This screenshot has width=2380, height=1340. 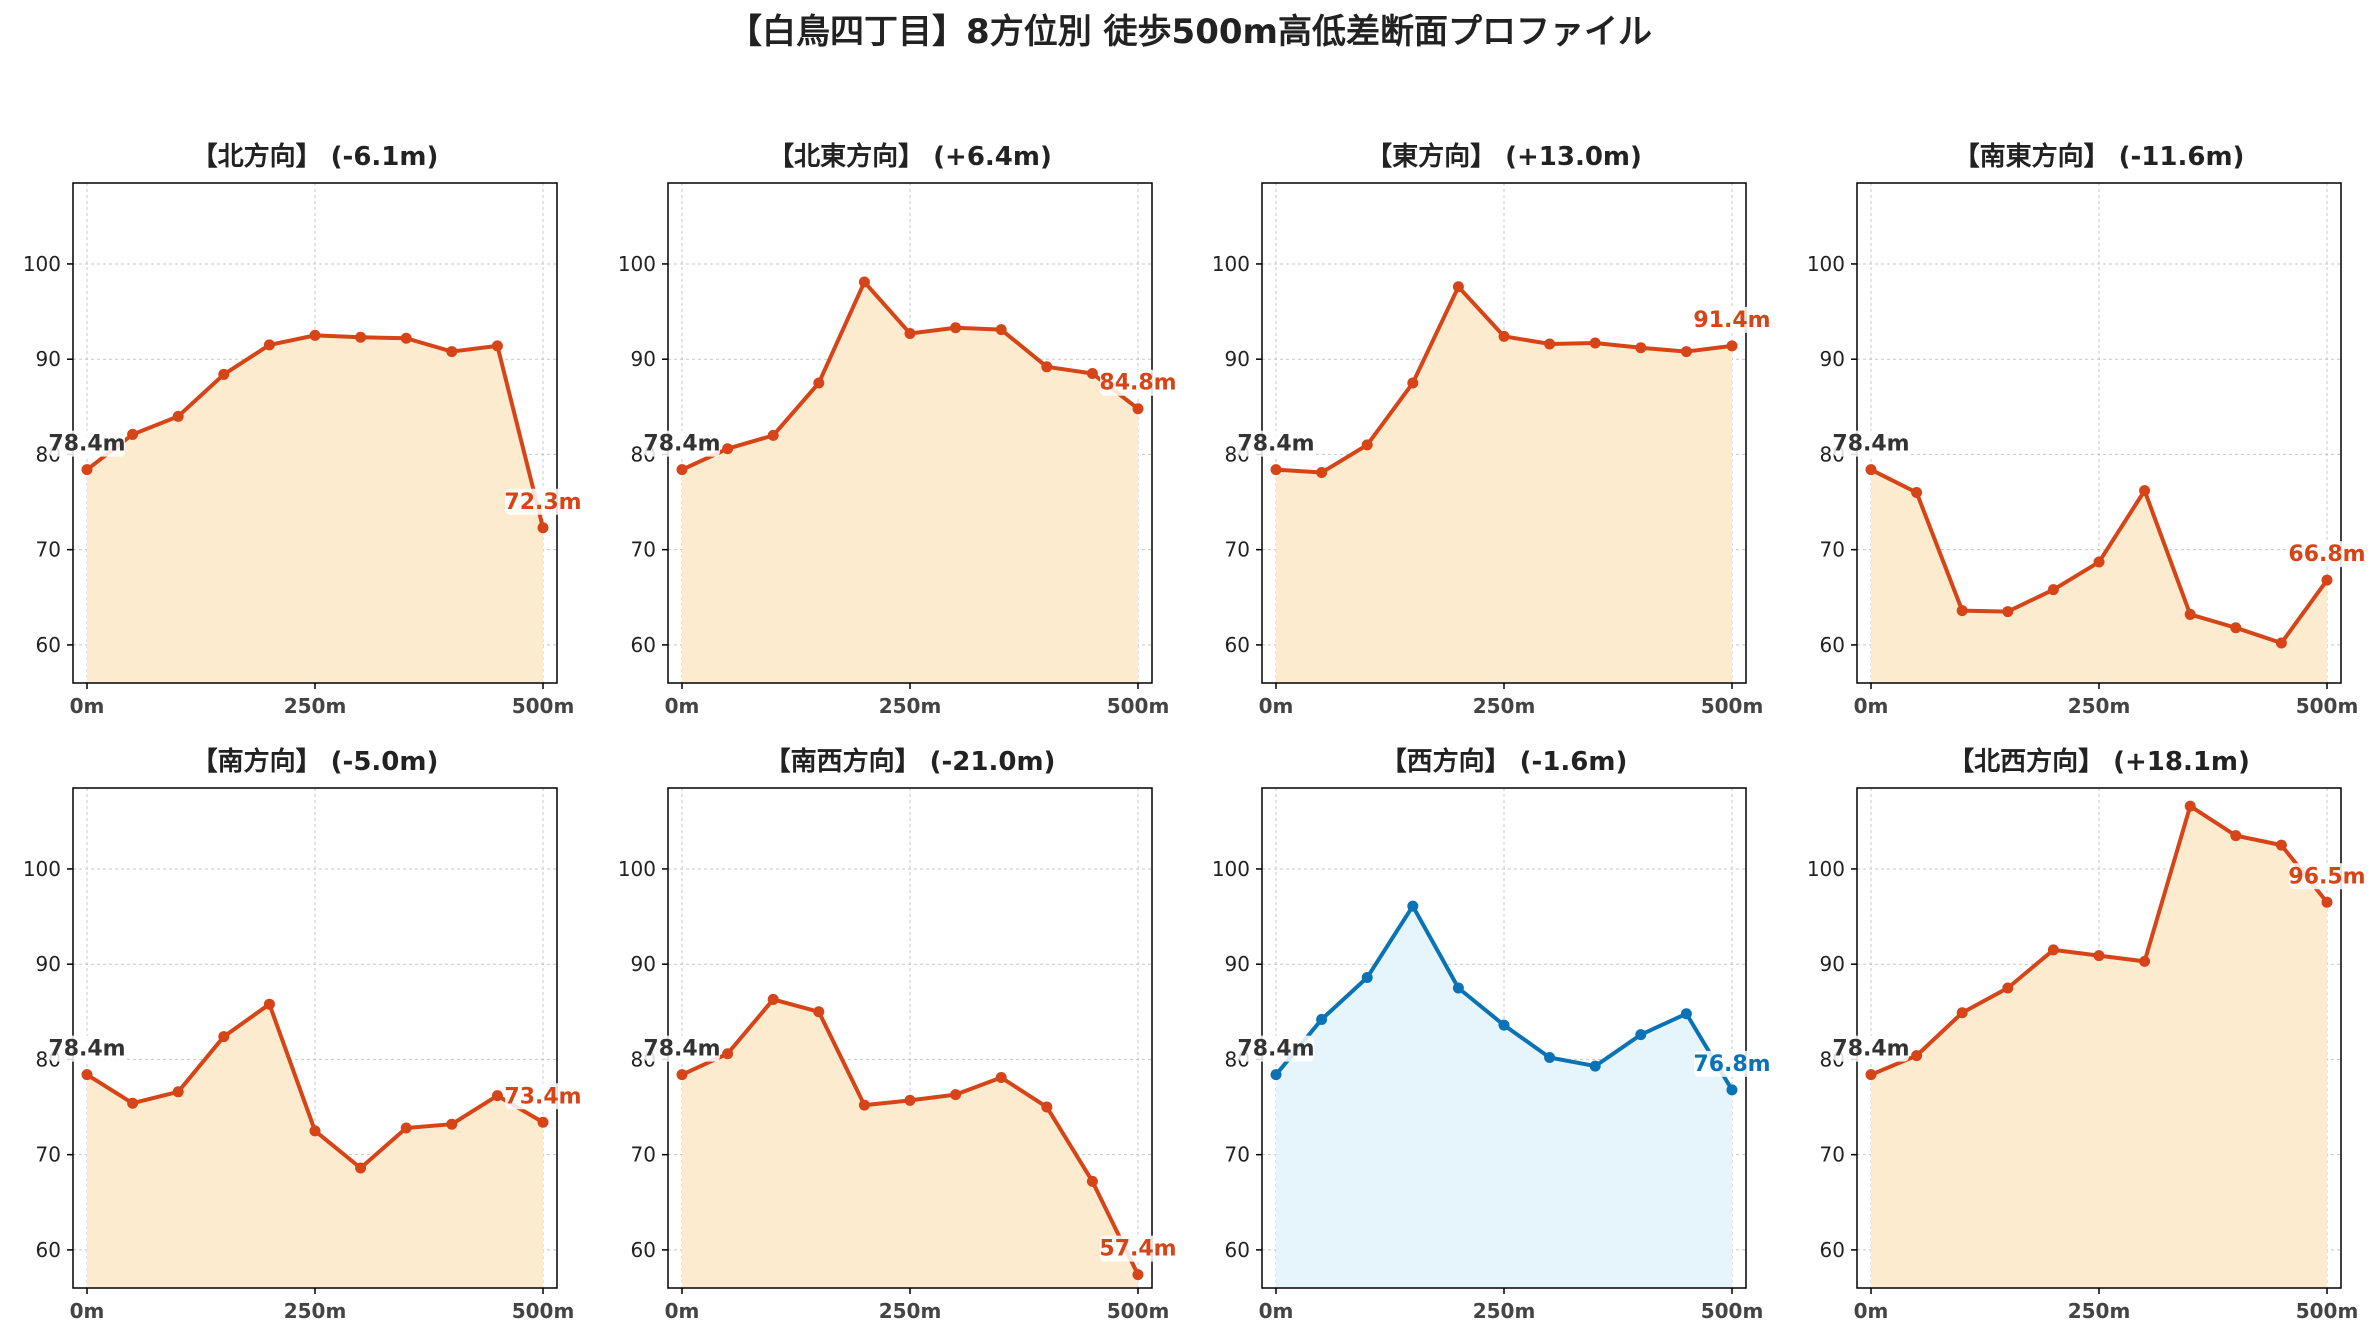 What do you see at coordinates (910, 761) in the screenshot?
I see `subplot-title: 【南西方向】 (-21.0m)` at bounding box center [910, 761].